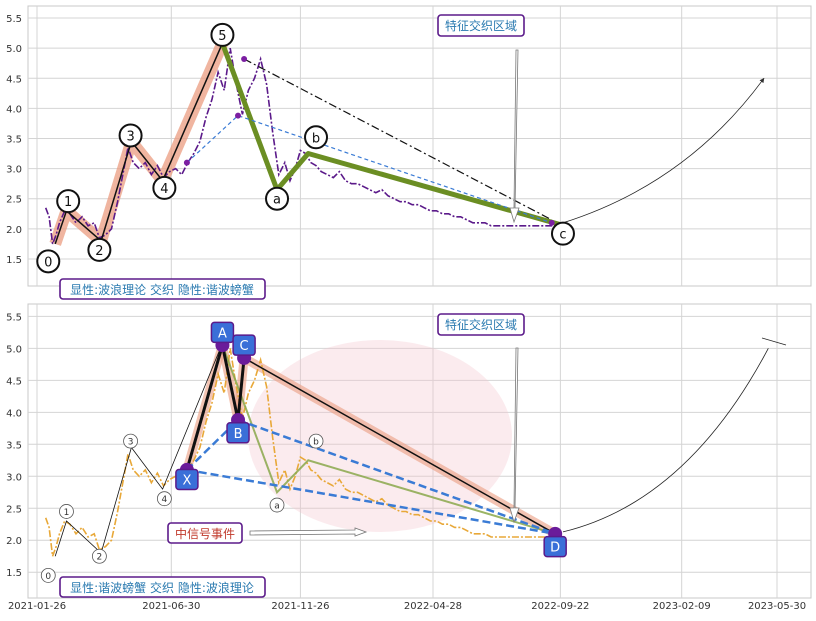 The height and width of the screenshot is (621, 816). I want to click on bottom-legend-annotation: 显性:谐波螃蟹 交织 隐性:波浪理论, so click(162, 587).